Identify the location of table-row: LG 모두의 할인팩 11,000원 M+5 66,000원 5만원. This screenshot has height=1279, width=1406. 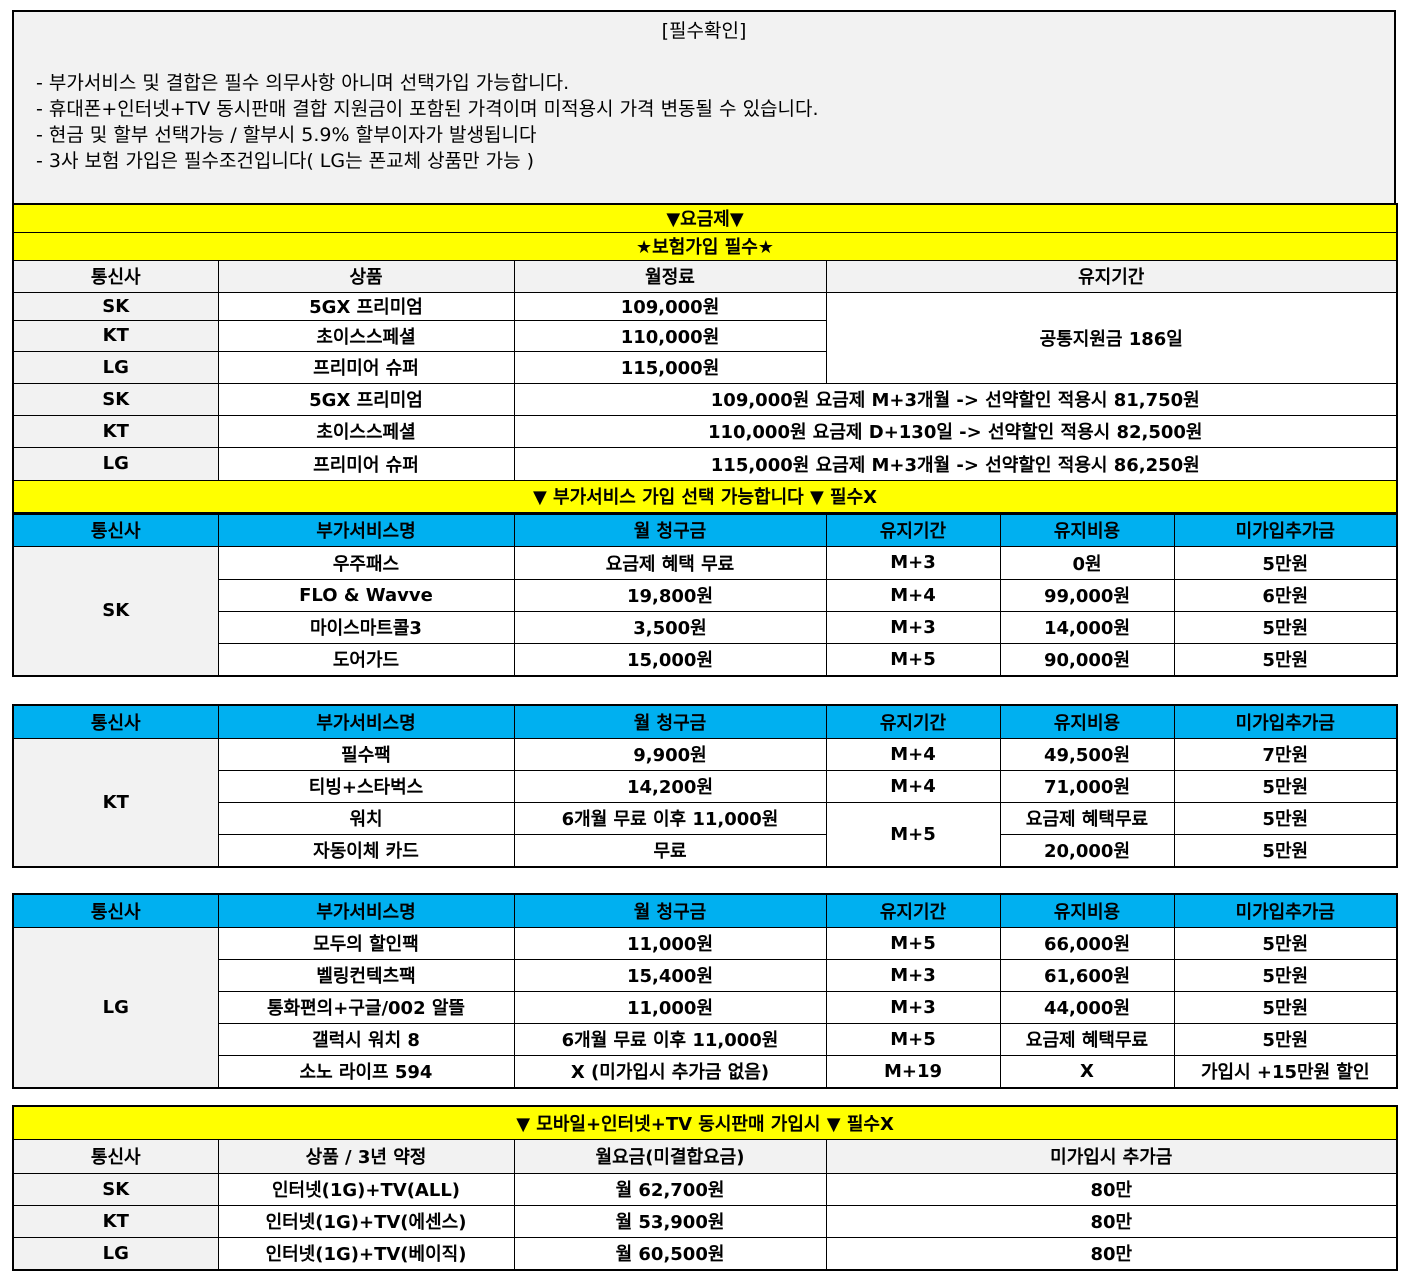
(705, 1007).